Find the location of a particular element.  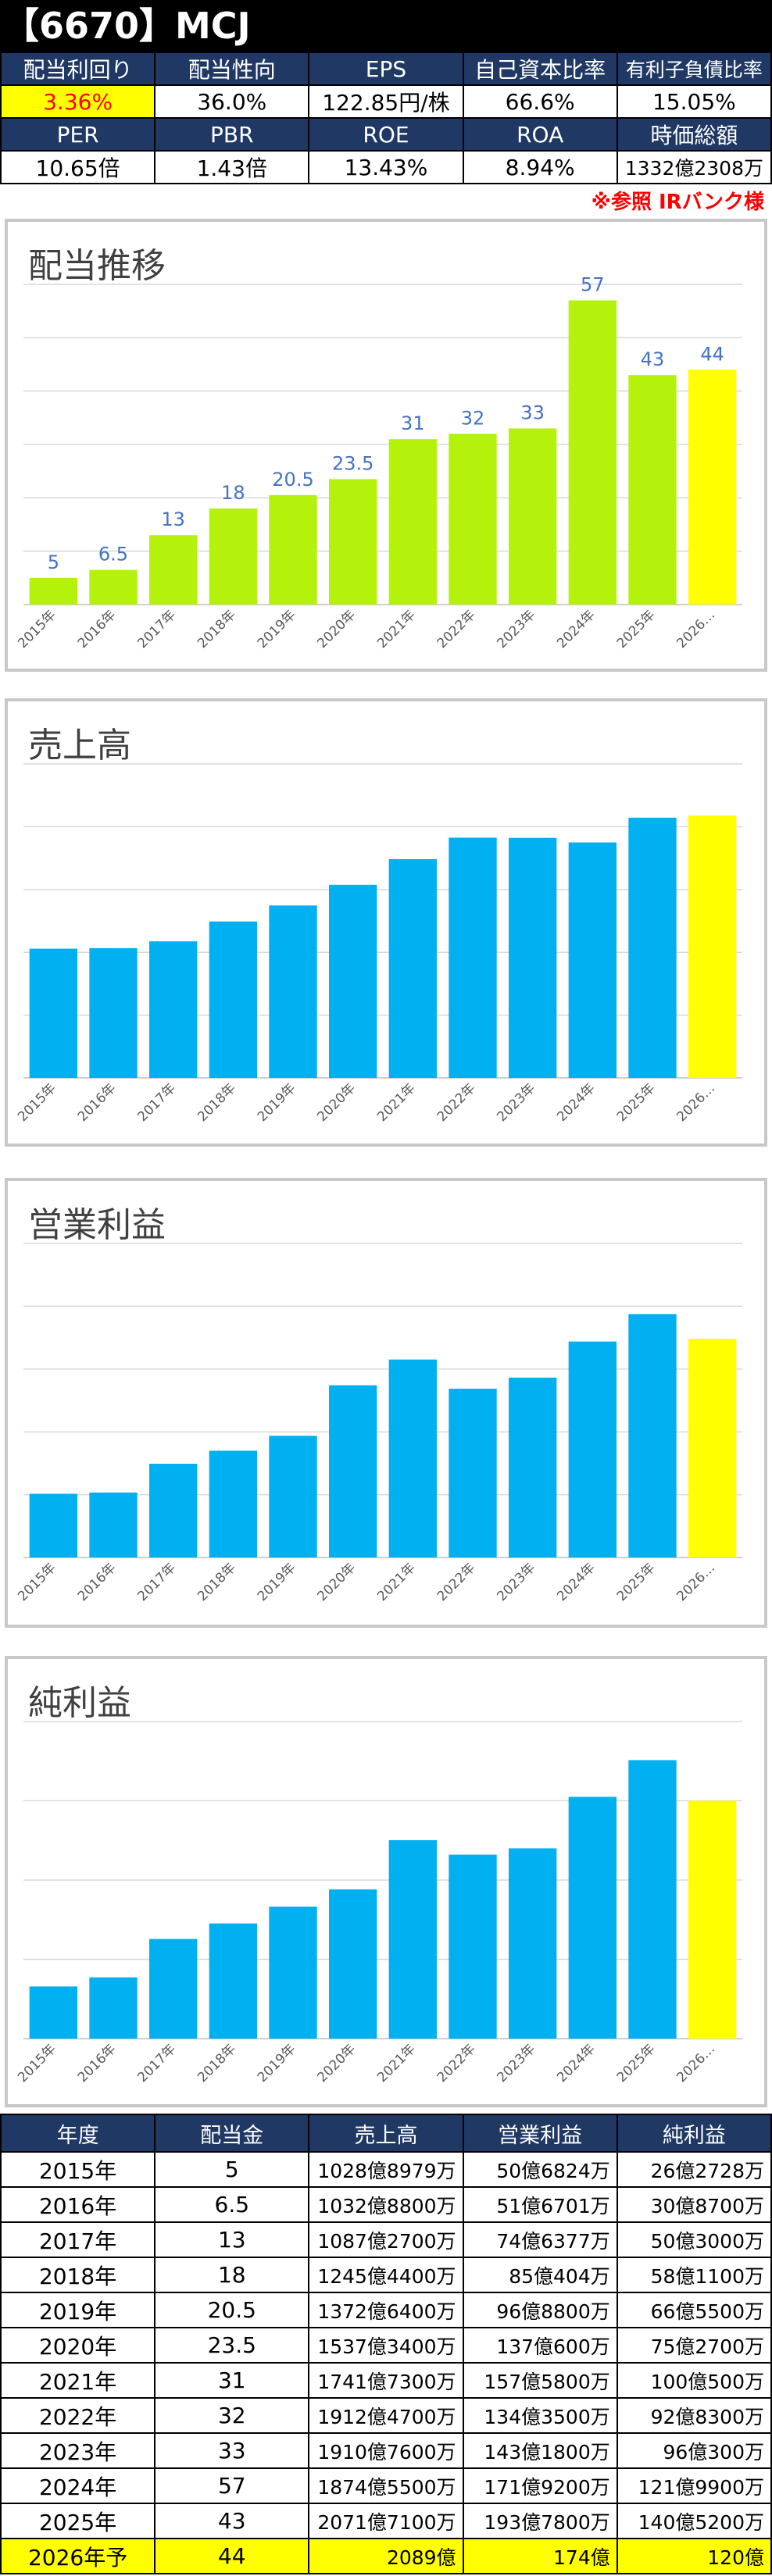

table-cell: 1537億3400万 is located at coordinates (386, 2345).